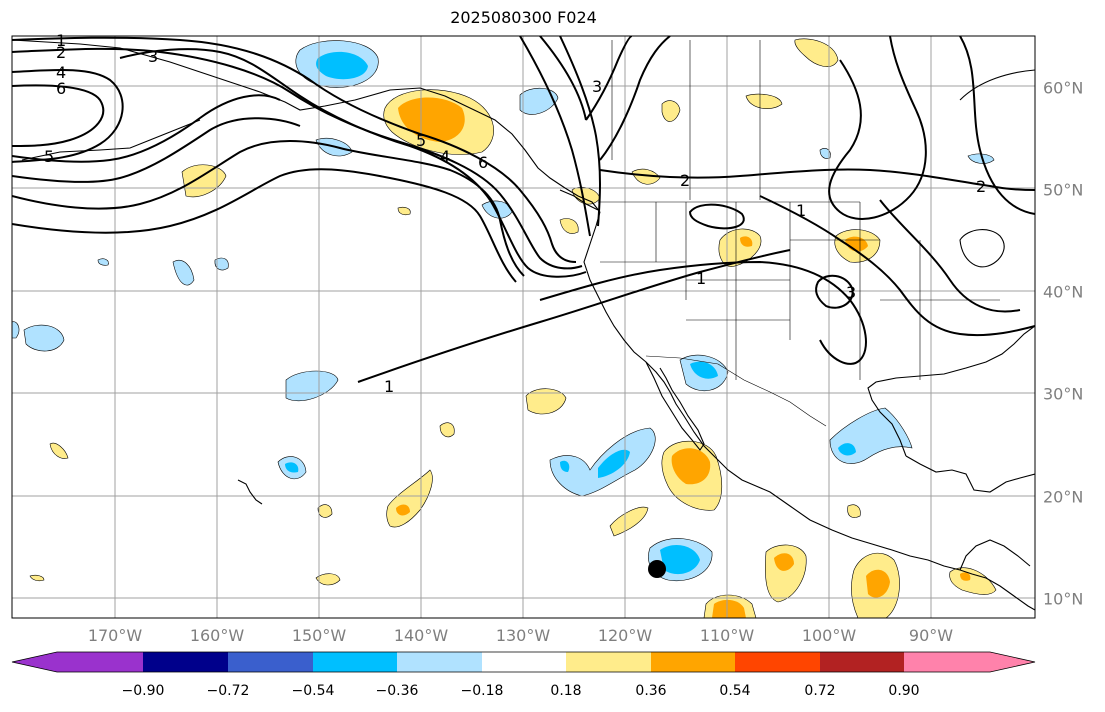  I want to click on shade-pos-1b, so click(431, 119).